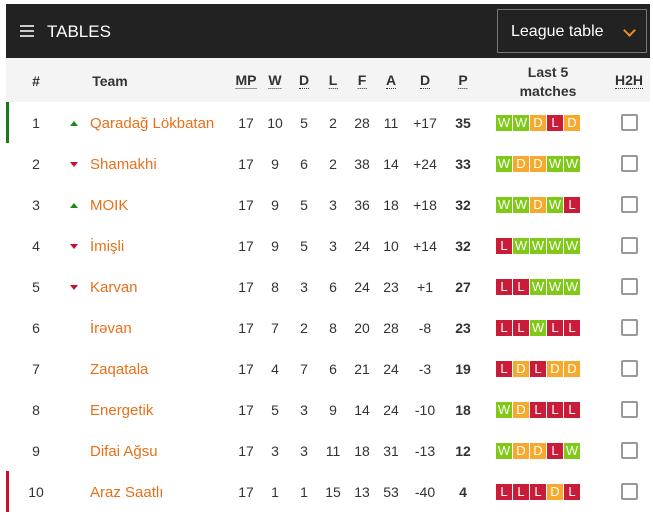 The width and height of the screenshot is (653, 515). I want to click on cell-gd: -8, so click(425, 328).